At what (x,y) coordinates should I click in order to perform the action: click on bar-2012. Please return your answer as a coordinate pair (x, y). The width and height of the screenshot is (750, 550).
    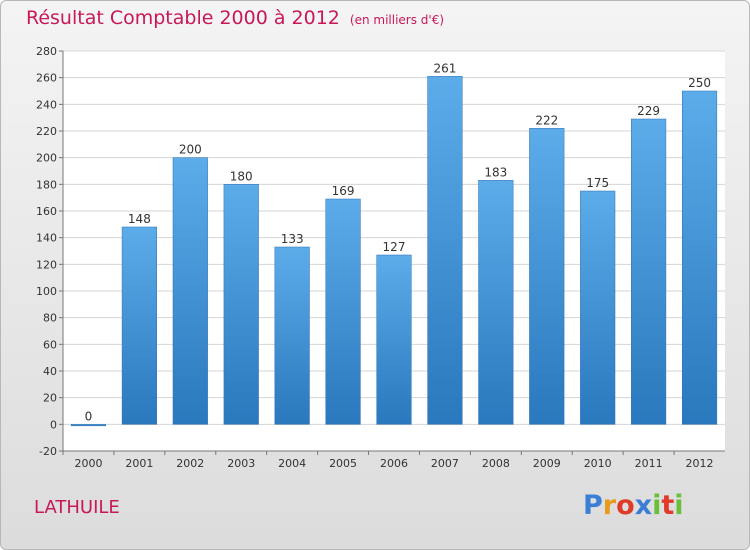
    Looking at the image, I should click on (699, 257).